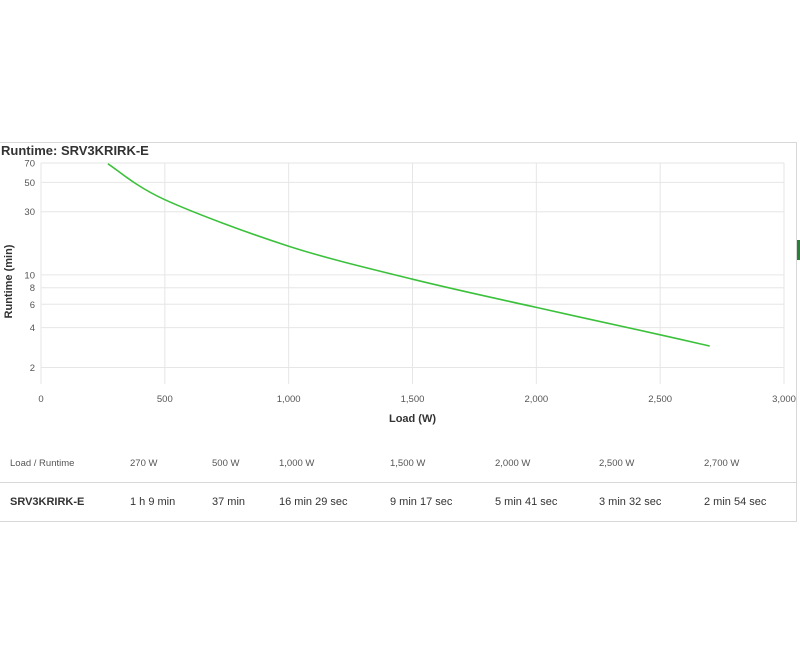 This screenshot has width=800, height=667. Describe the element at coordinates (513, 463) in the screenshot. I see `table-header-cell: 2,000 W` at that location.